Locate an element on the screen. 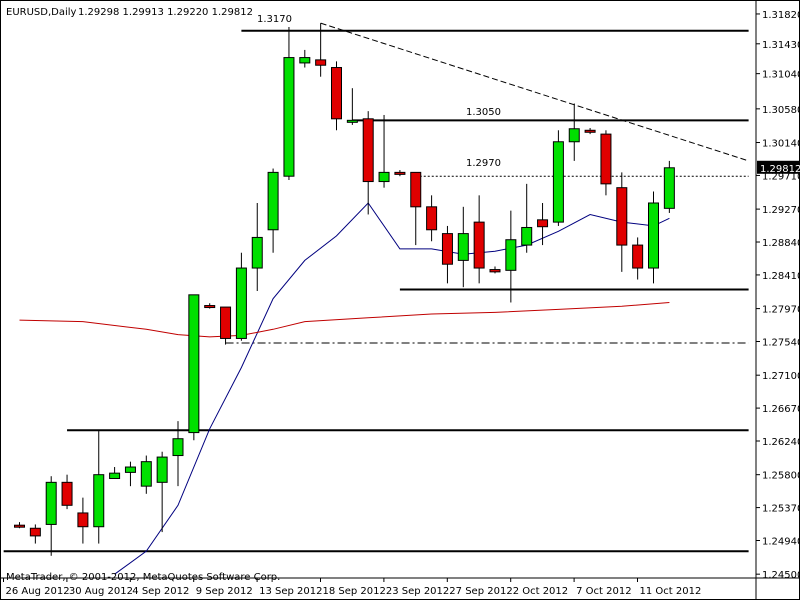  x-tick-label: 18 Sep 2012 is located at coordinates (354, 591).